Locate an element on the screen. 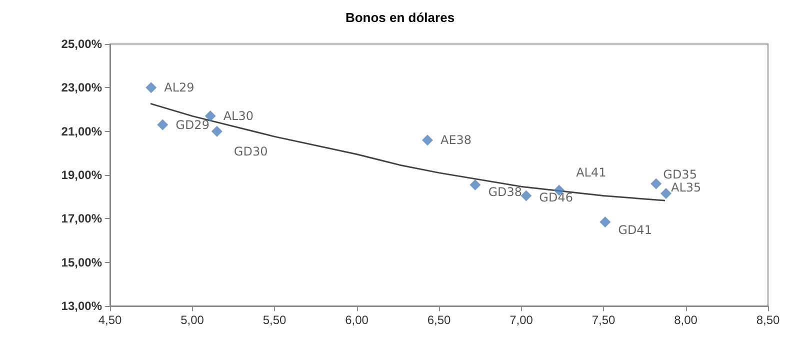 This screenshot has width=800, height=346. annotation: AL29 is located at coordinates (179, 87).